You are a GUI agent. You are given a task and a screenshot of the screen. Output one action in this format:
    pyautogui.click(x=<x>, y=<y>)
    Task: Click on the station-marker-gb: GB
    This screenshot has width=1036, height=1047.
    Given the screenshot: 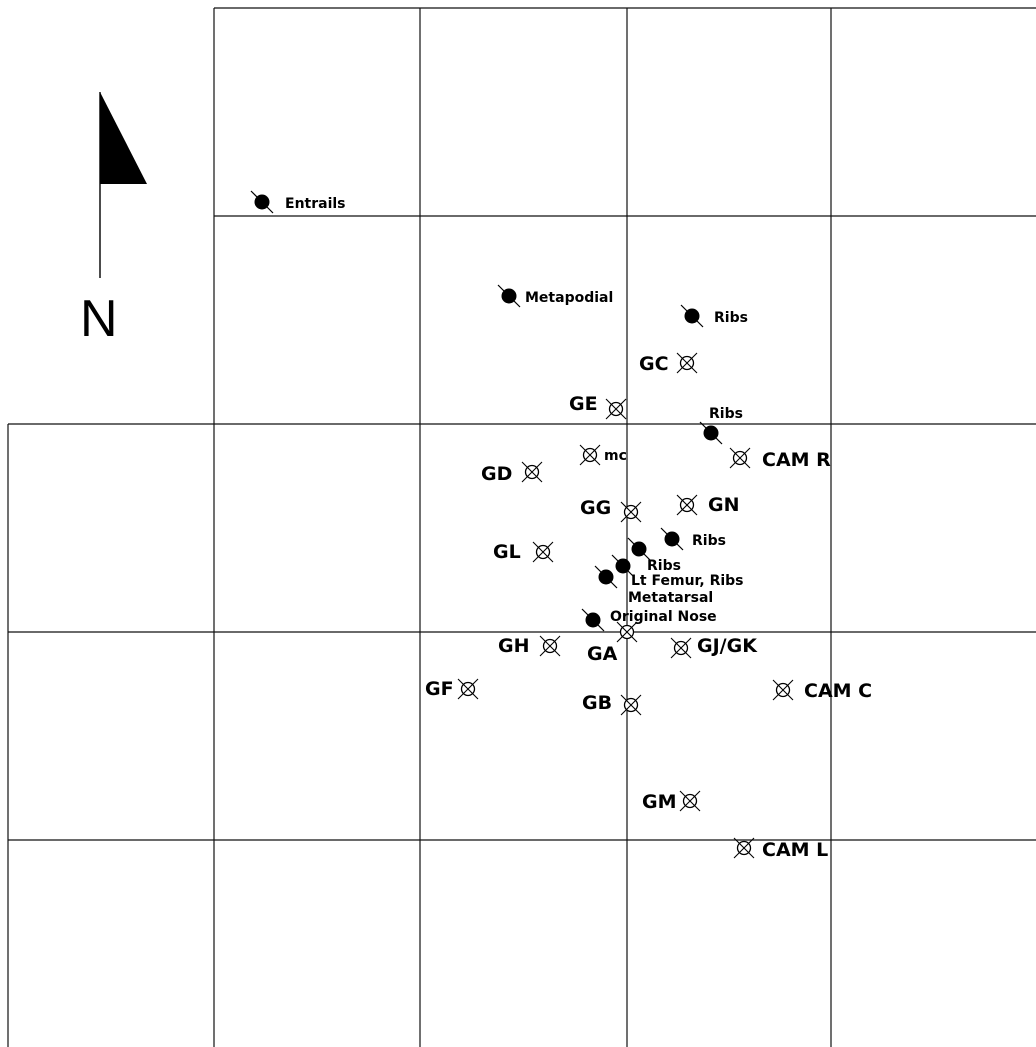 What is the action you would take?
    pyautogui.click(x=612, y=704)
    